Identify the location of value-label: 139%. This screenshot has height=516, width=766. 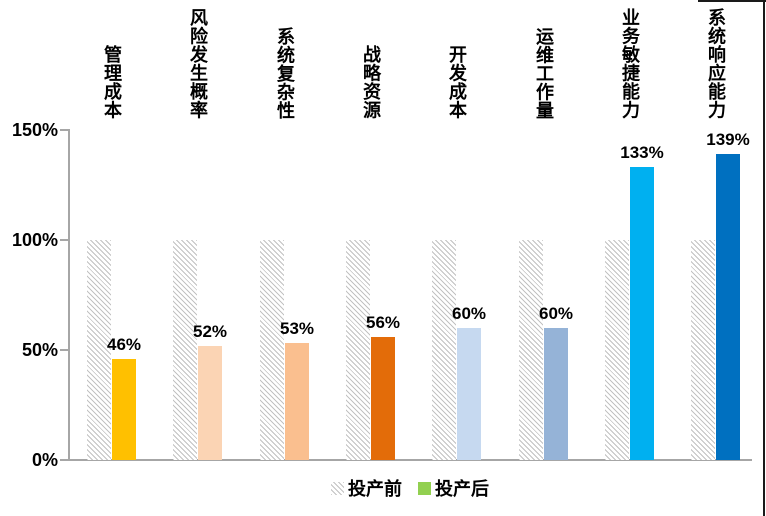
(728, 139).